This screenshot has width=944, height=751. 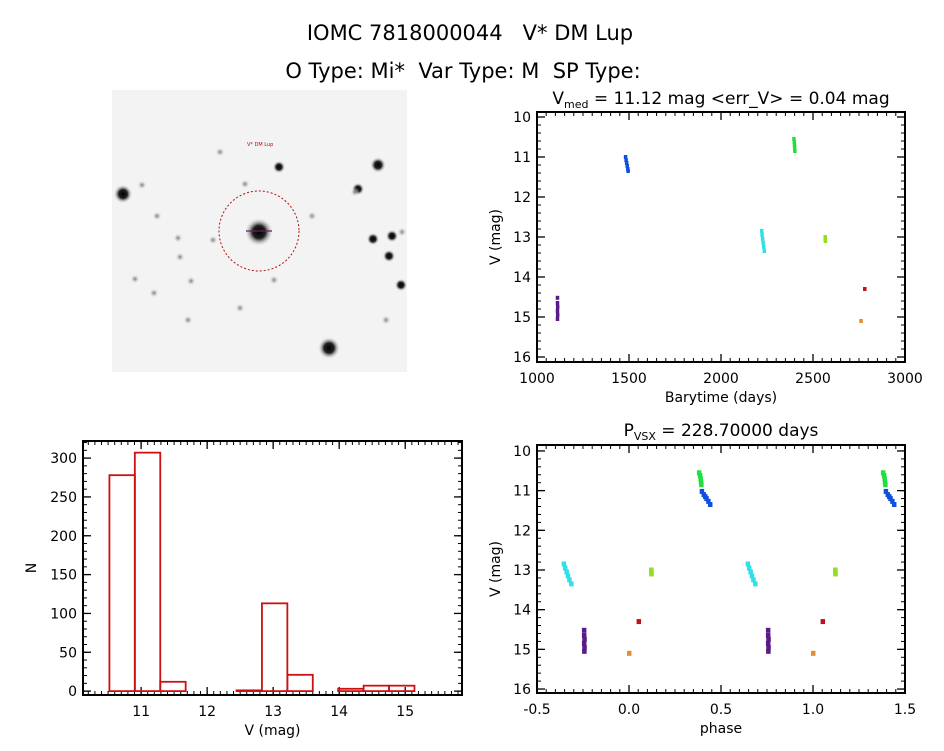 I want to click on y-tick-label: 12, so click(x=522, y=198).